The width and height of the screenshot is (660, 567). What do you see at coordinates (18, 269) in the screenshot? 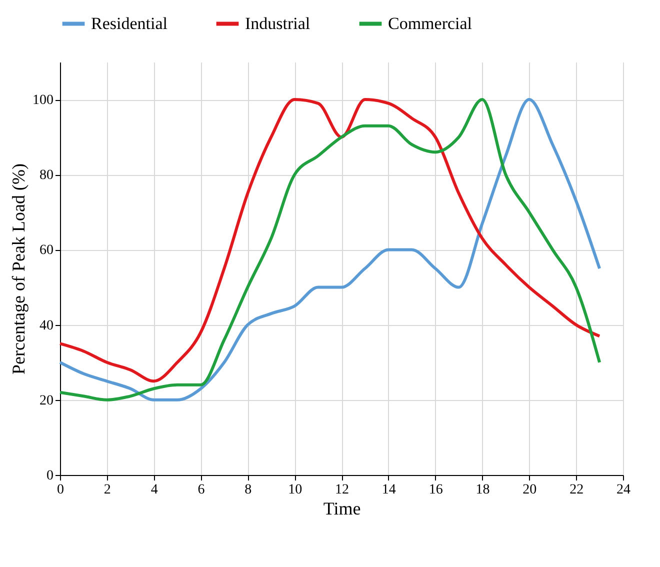
I see `y-axis-title: Percentage of Peak Load (%)` at bounding box center [18, 269].